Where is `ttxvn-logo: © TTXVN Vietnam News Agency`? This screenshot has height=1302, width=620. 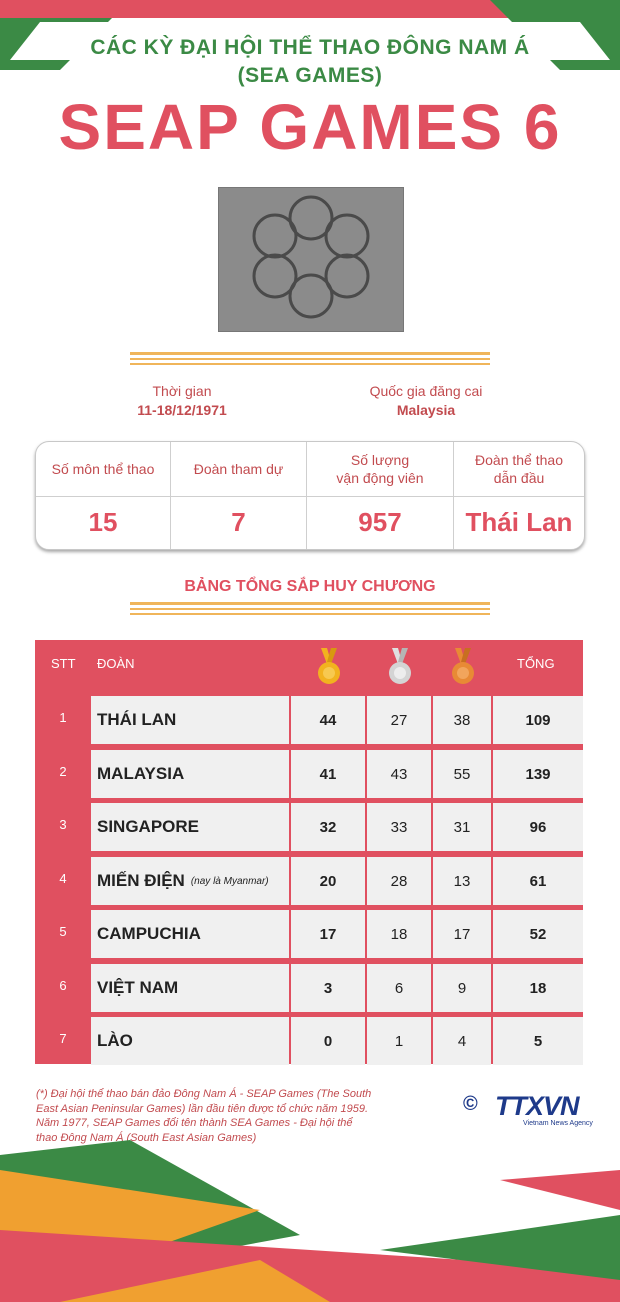
ttxvn-logo: © TTXVN Vietnam News Agency is located at coordinates (528, 1110).